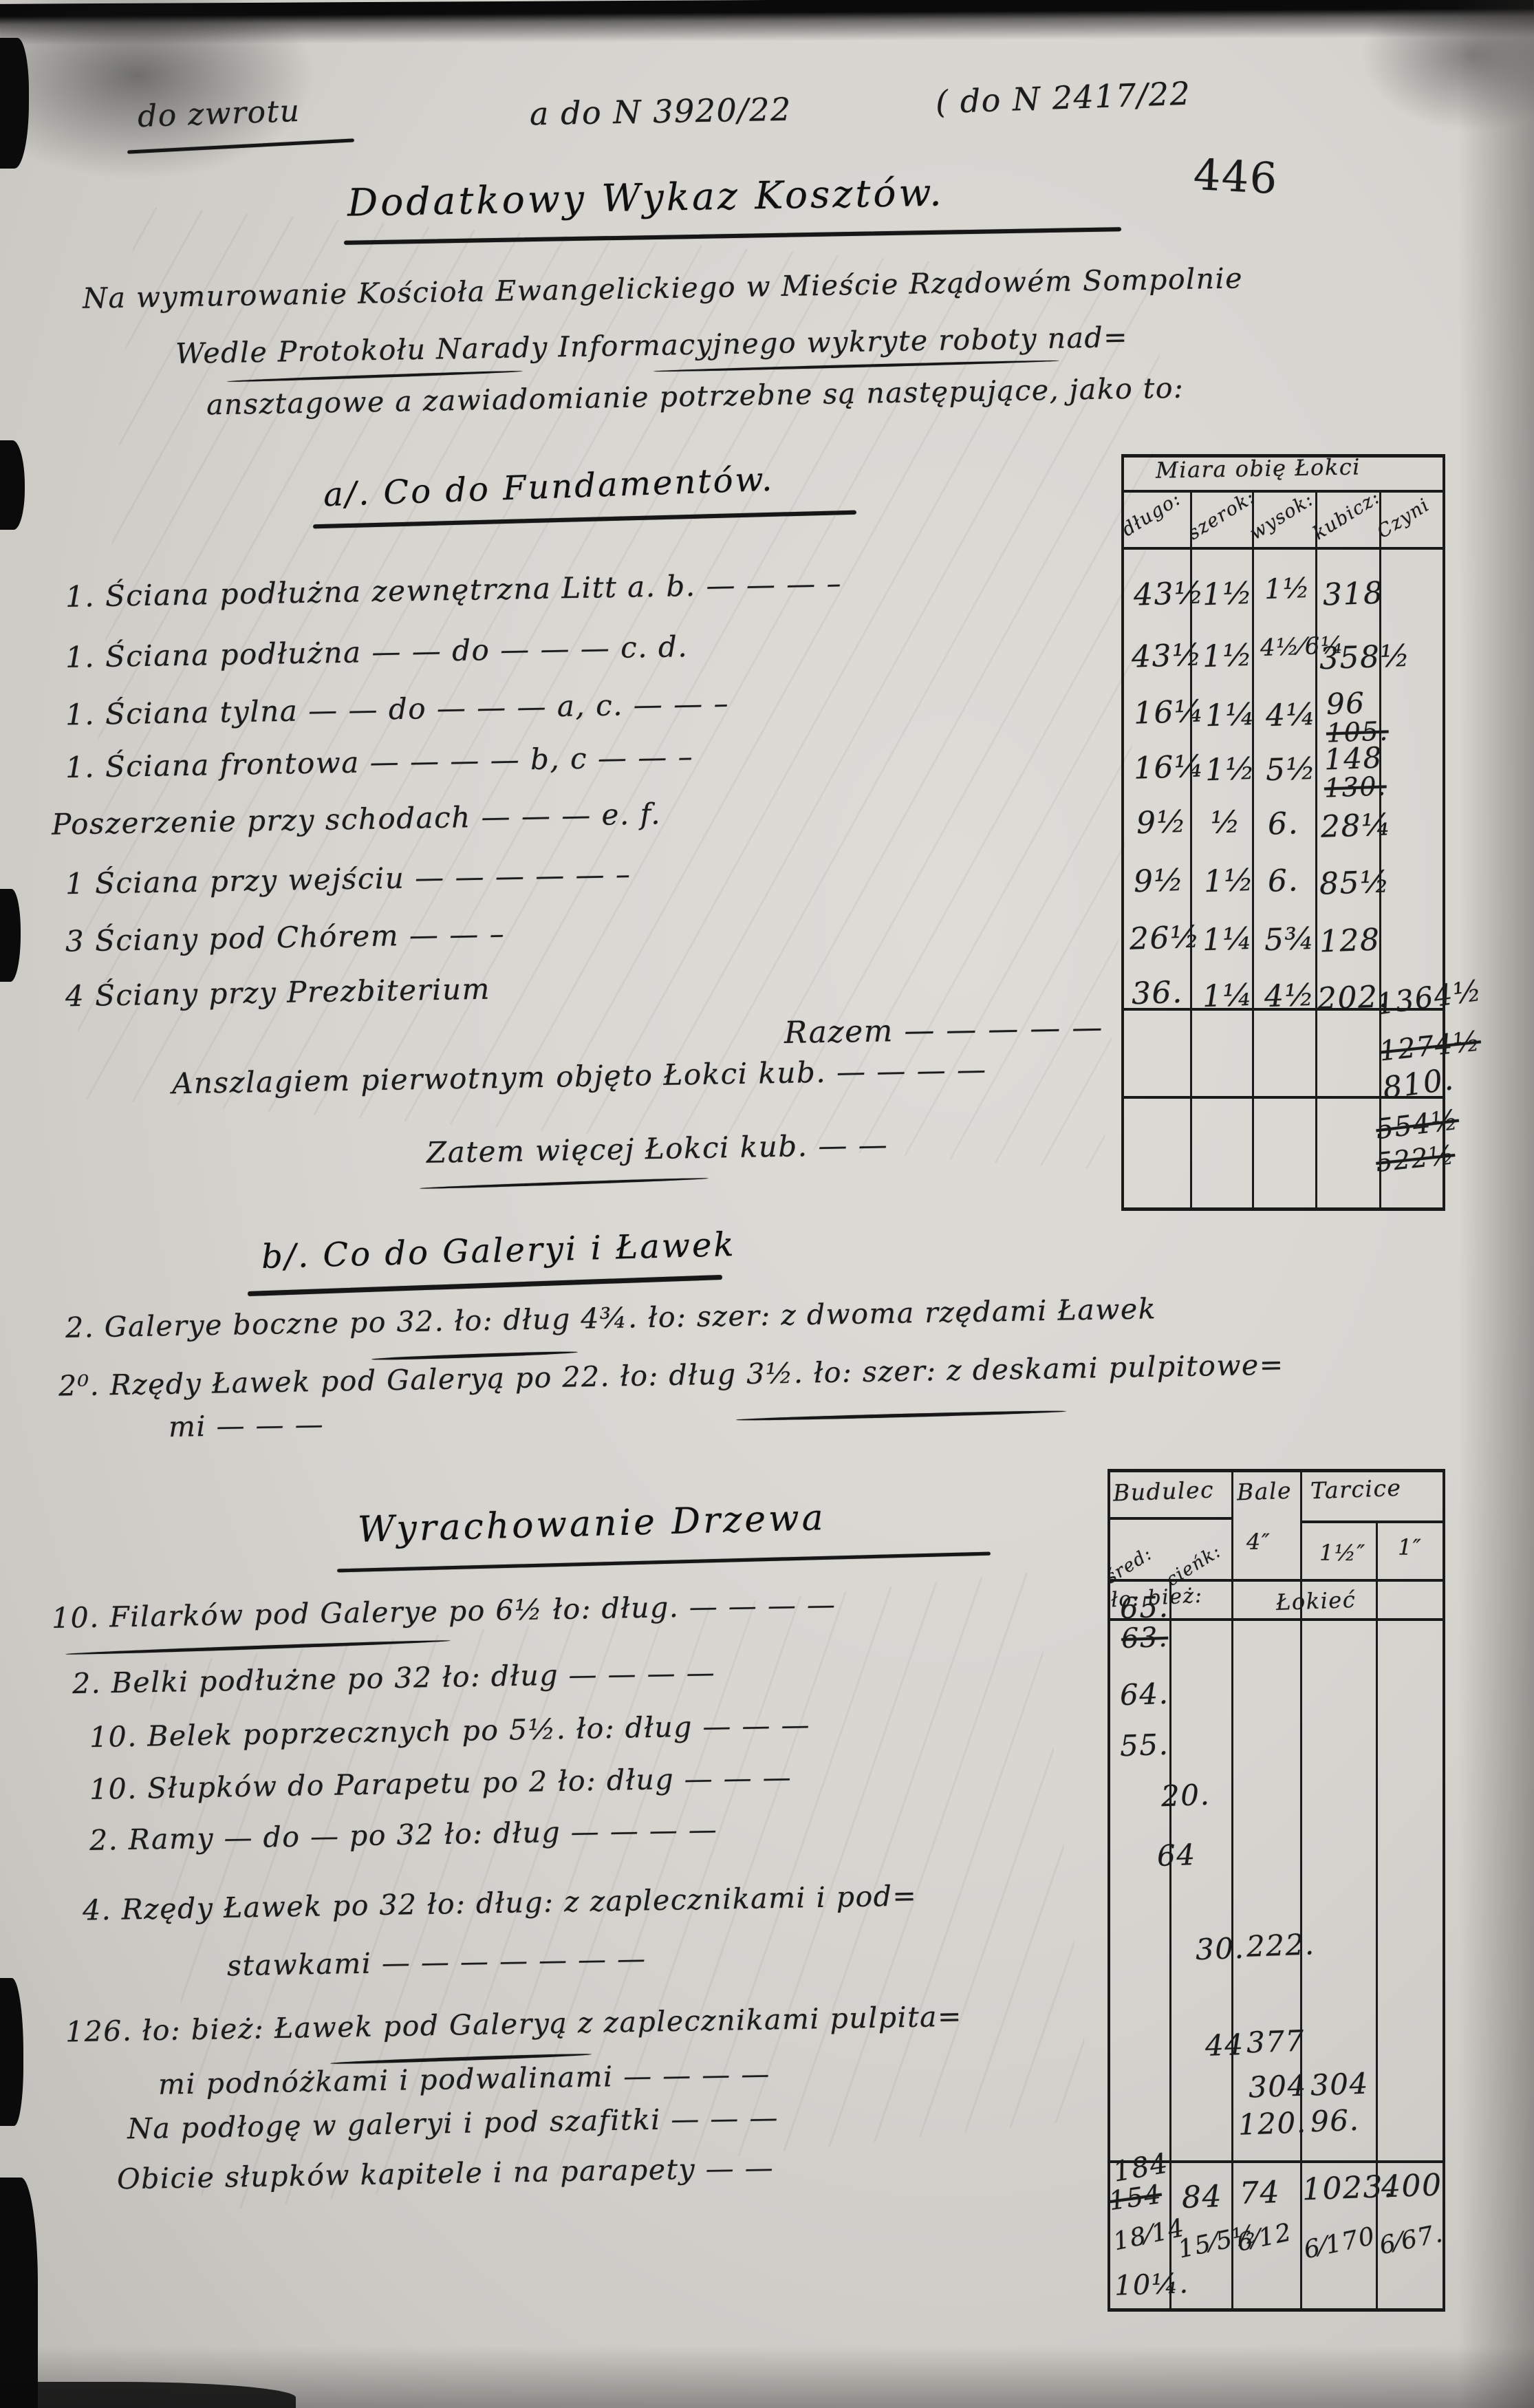  Describe the element at coordinates (767, 22) in the screenshot. I see `top-edge-shadow` at that location.